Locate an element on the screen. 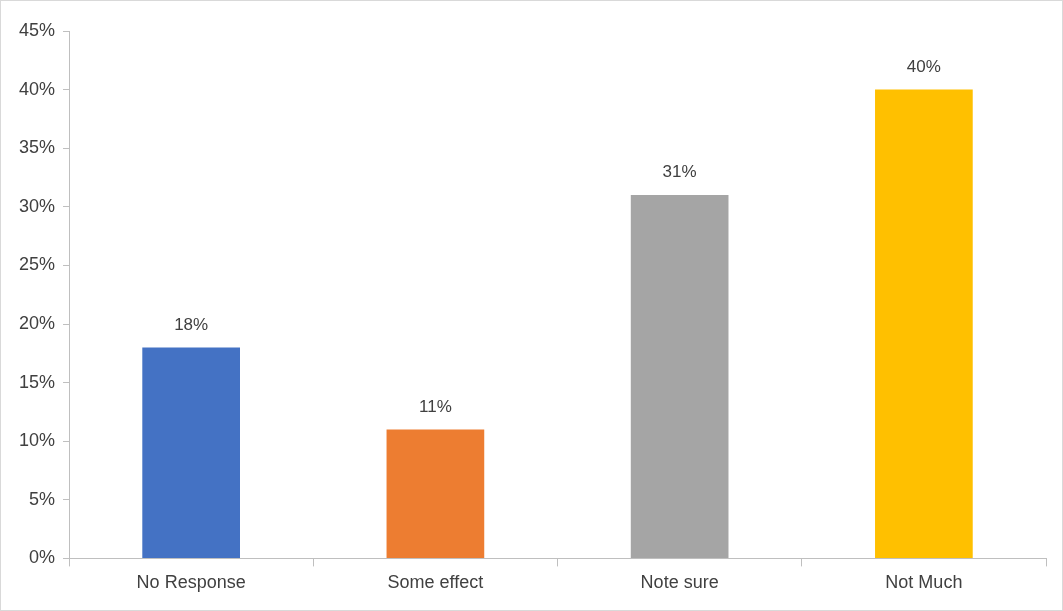 The height and width of the screenshot is (611, 1063). y-tick-label: 40% is located at coordinates (37, 88).